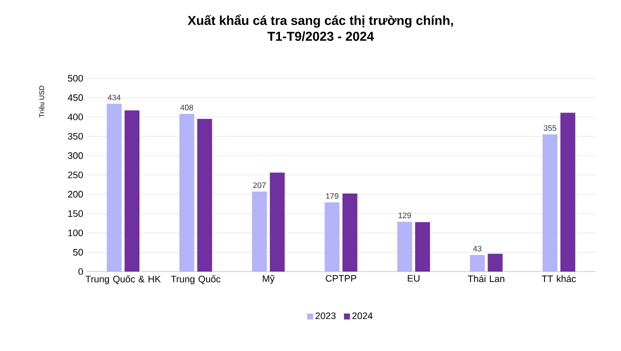 Image resolution: width=621 pixels, height=351 pixels. I want to click on y-tick-label: 500, so click(75, 78).